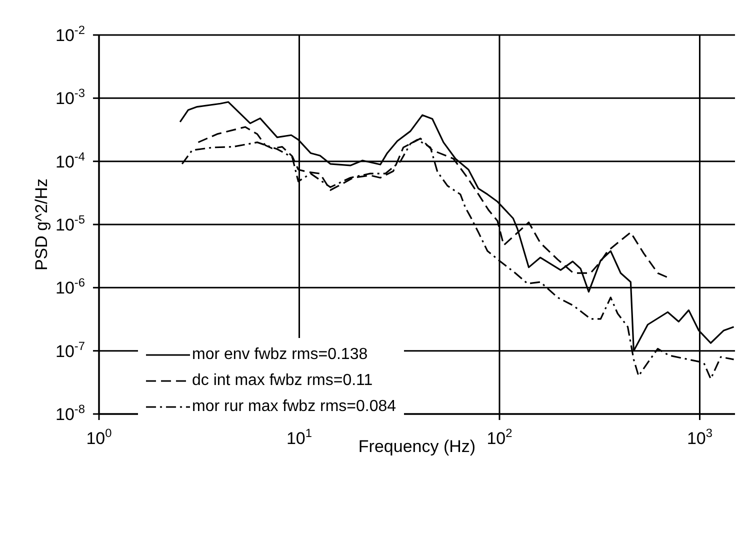  Describe the element at coordinates (71, 97) in the screenshot. I see `y-tick-label: 10$^{-3}$` at that location.